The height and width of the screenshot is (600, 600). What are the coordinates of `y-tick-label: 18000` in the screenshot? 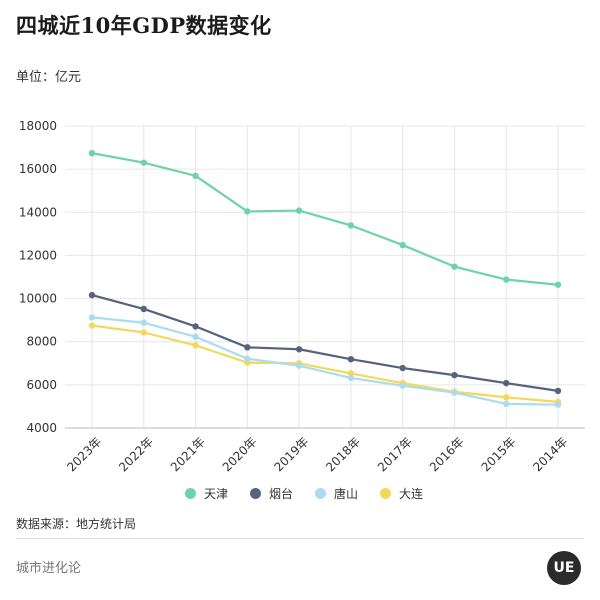 It's located at (38, 126).